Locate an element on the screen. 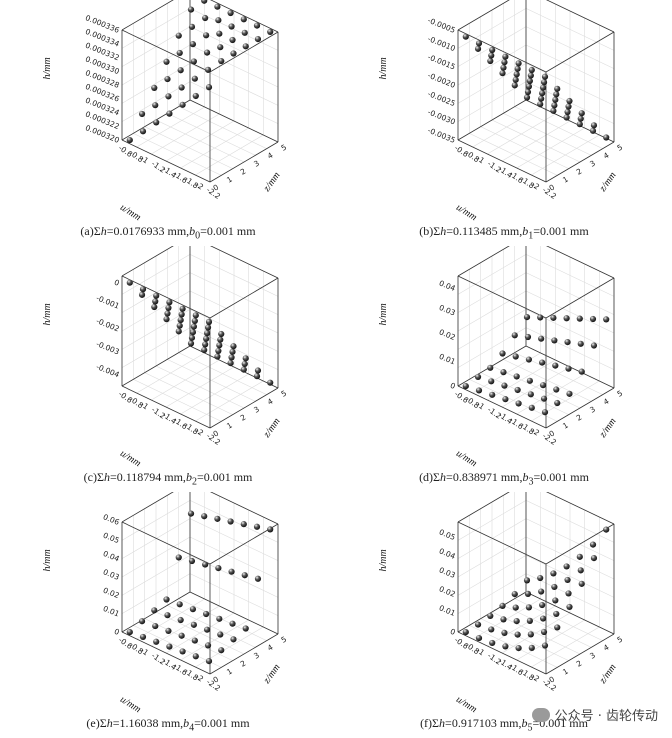  caption-a-b: b is located at coordinates (192, 231).